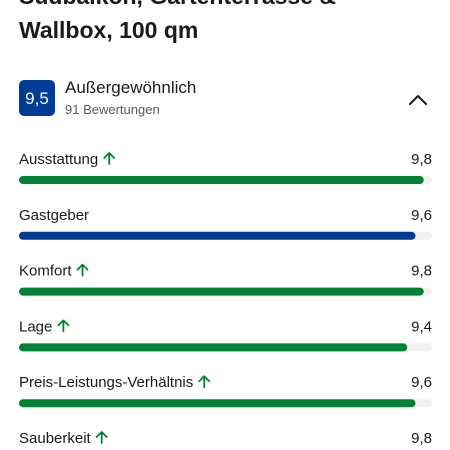 Image resolution: width=450 pixels, height=450 pixels. Describe the element at coordinates (112, 109) in the screenshot. I see `review-count: 91 Bewertungen` at that location.